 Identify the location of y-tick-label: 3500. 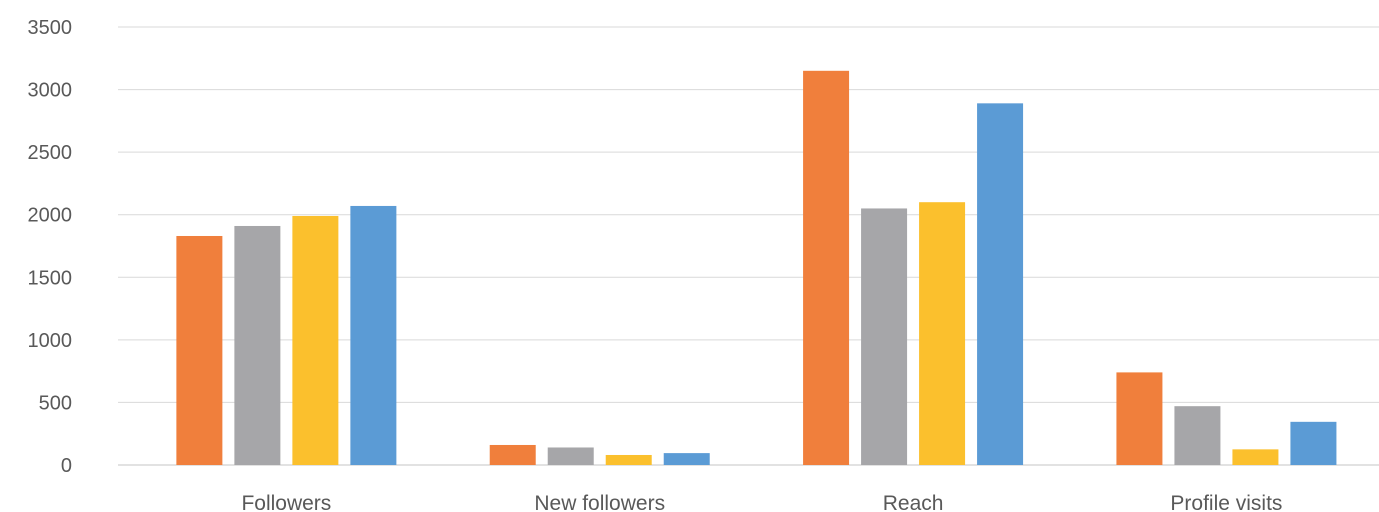
(50, 28).